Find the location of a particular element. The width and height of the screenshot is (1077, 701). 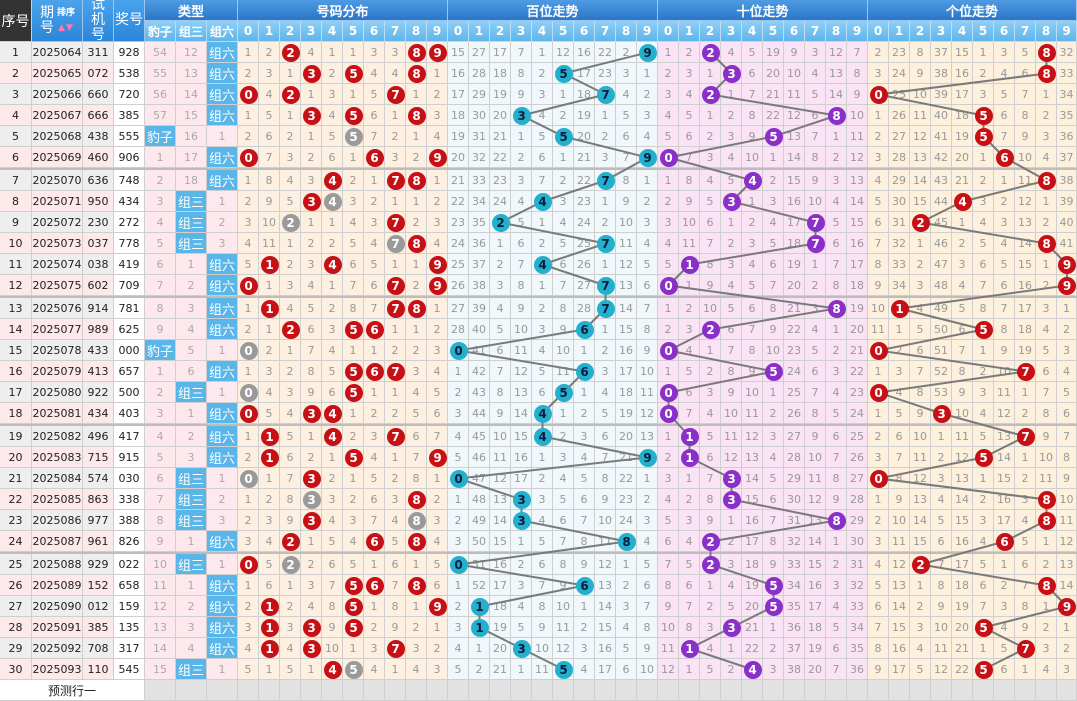

dist-omission: 7 is located at coordinates (416, 457).